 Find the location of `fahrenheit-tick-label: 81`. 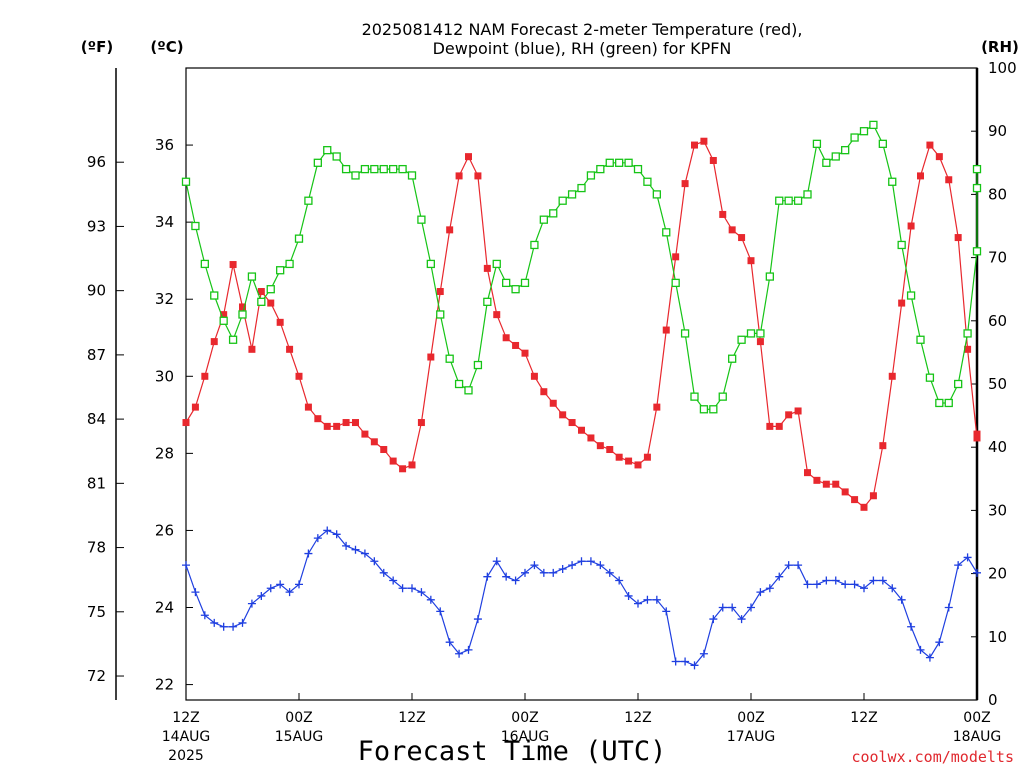

fahrenheit-tick-label: 81 is located at coordinates (96, 483).